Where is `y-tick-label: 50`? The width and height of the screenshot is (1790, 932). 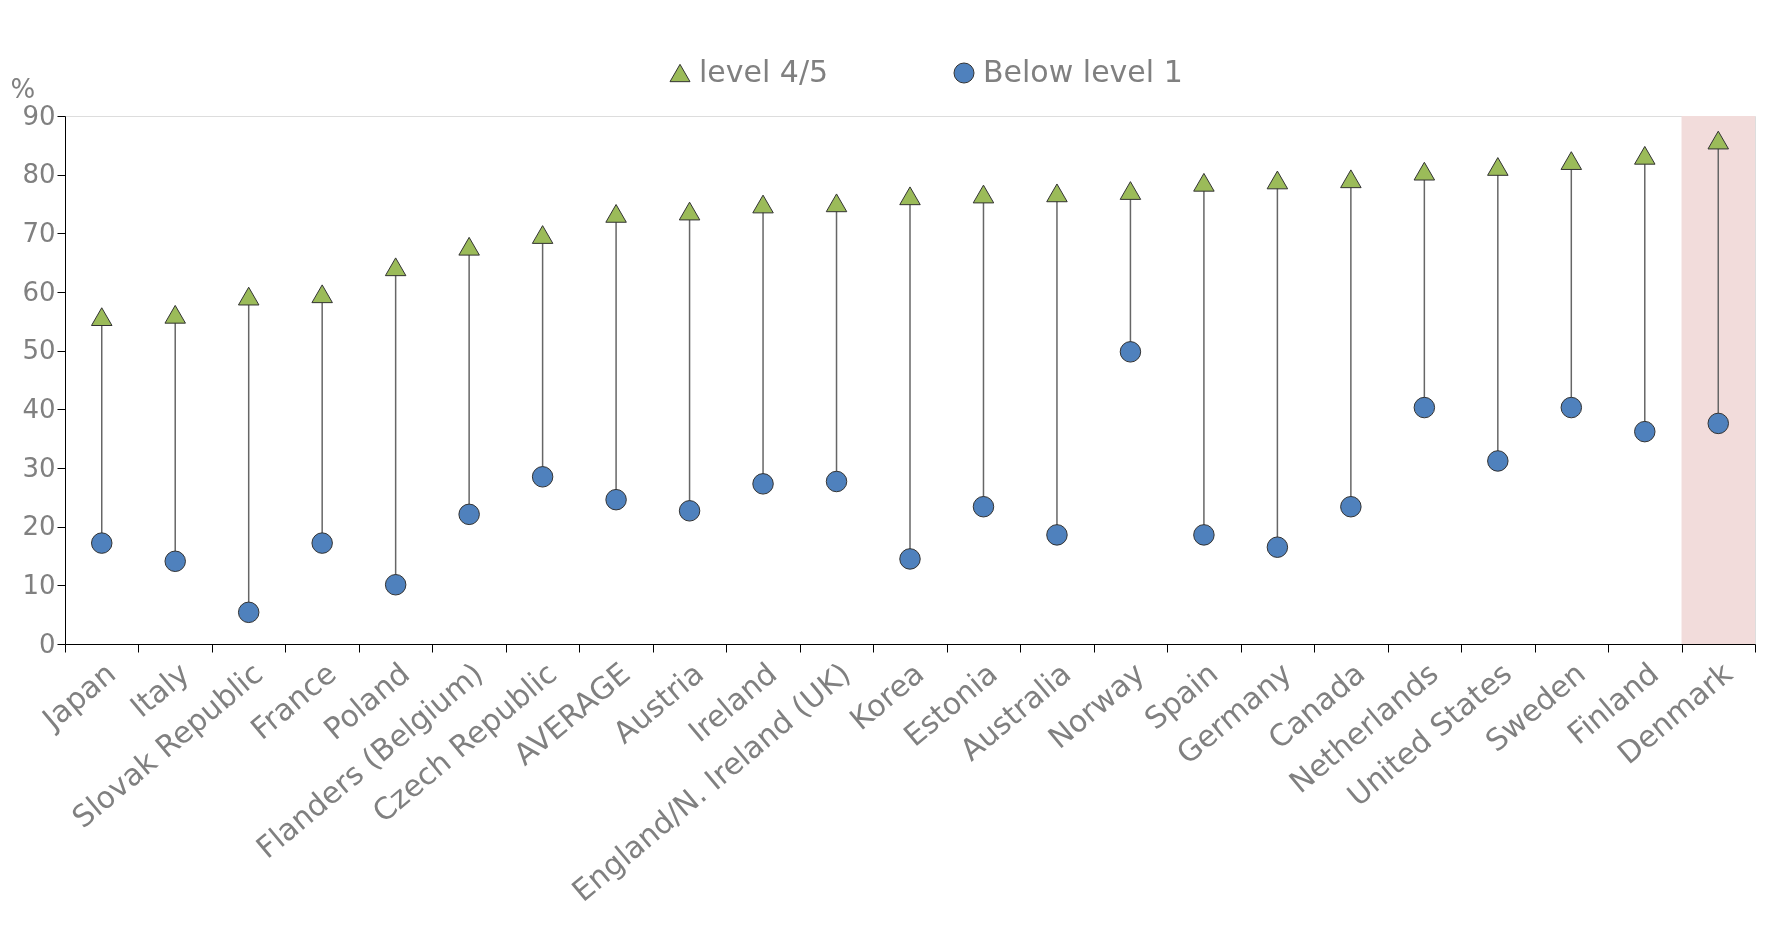
y-tick-label: 50 is located at coordinates (39, 350).